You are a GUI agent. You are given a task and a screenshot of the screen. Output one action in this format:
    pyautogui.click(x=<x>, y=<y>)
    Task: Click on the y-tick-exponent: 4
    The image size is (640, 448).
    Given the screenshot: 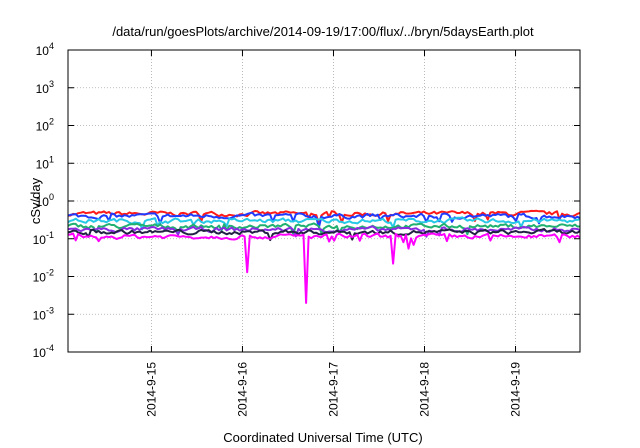 What is the action you would take?
    pyautogui.click(x=51, y=46)
    